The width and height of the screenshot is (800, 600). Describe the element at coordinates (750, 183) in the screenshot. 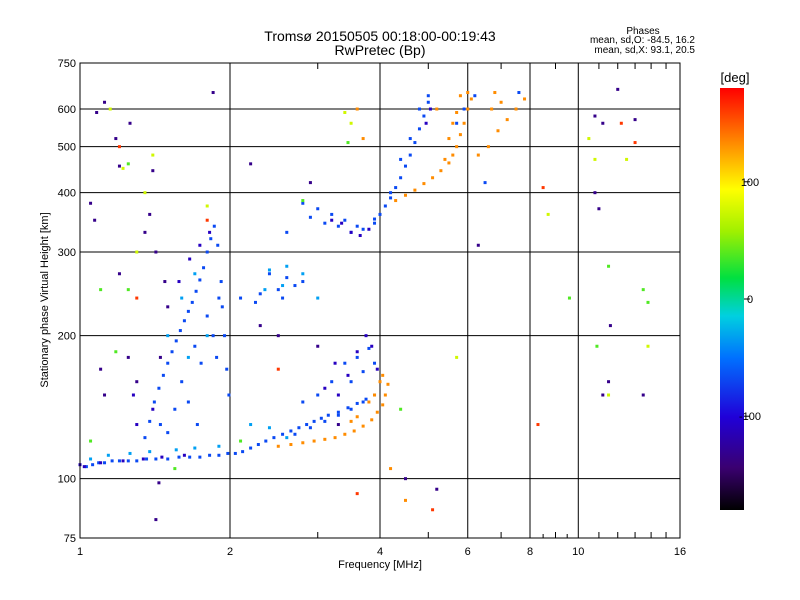

I see `colorbar-tick-label: 100` at that location.